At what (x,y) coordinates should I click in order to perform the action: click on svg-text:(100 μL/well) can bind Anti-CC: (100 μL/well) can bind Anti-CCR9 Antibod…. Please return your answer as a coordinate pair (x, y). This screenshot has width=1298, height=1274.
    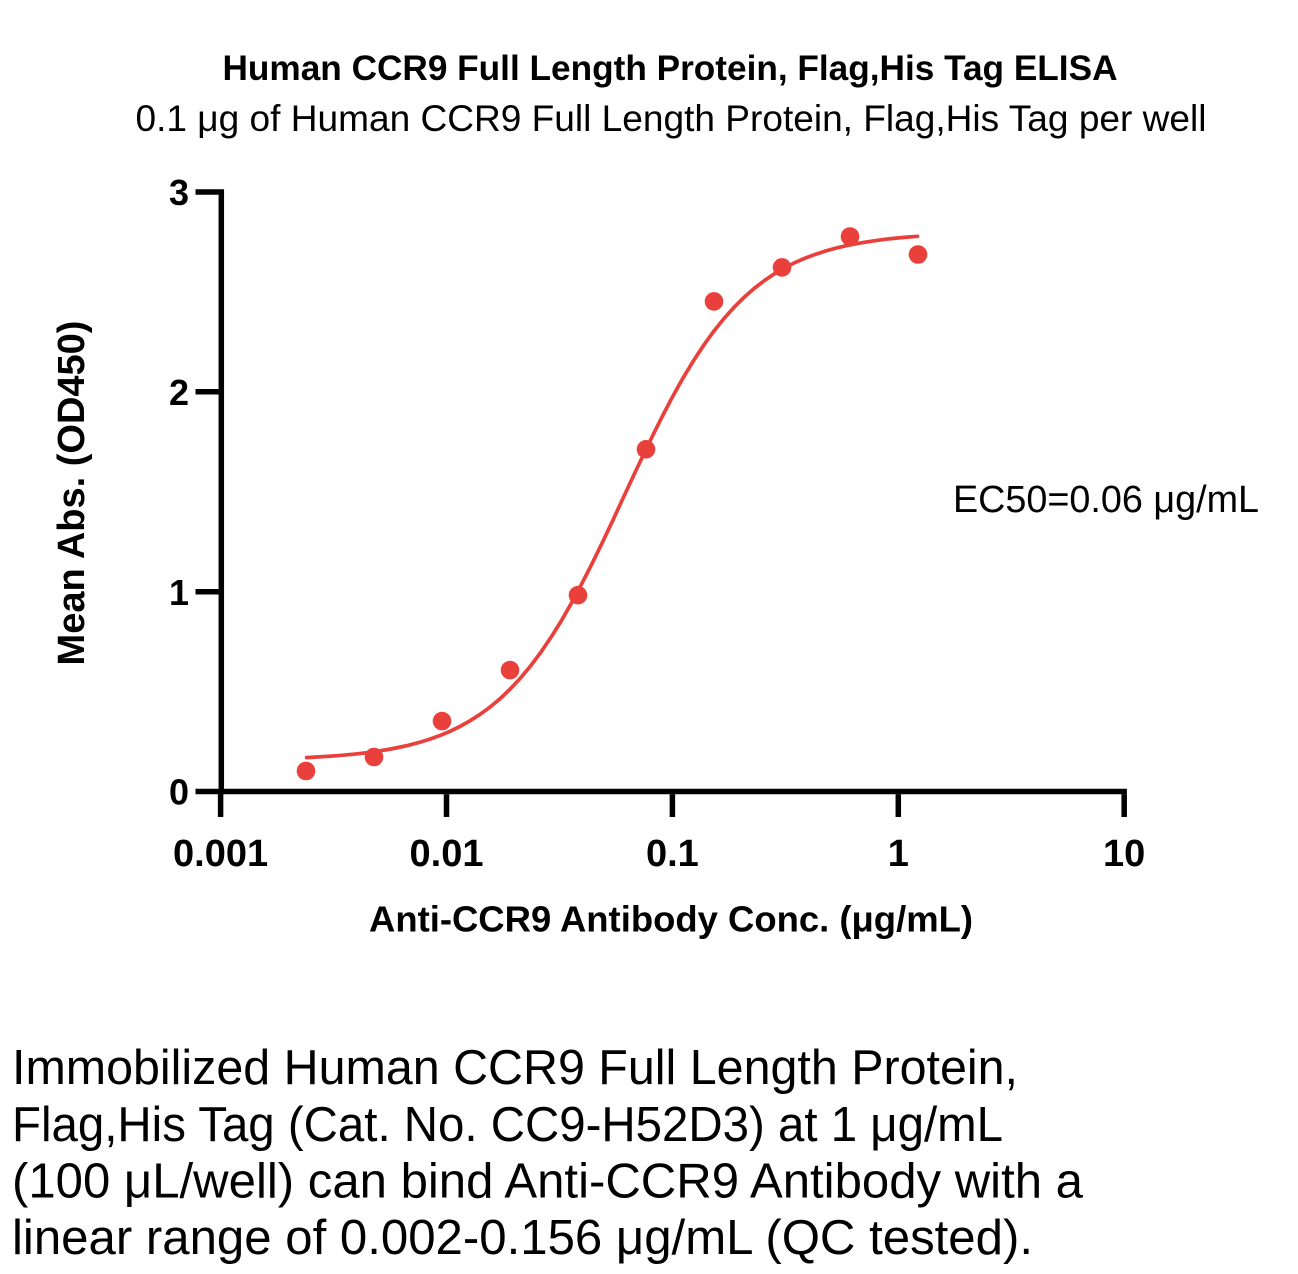
    Looking at the image, I should click on (548, 1182).